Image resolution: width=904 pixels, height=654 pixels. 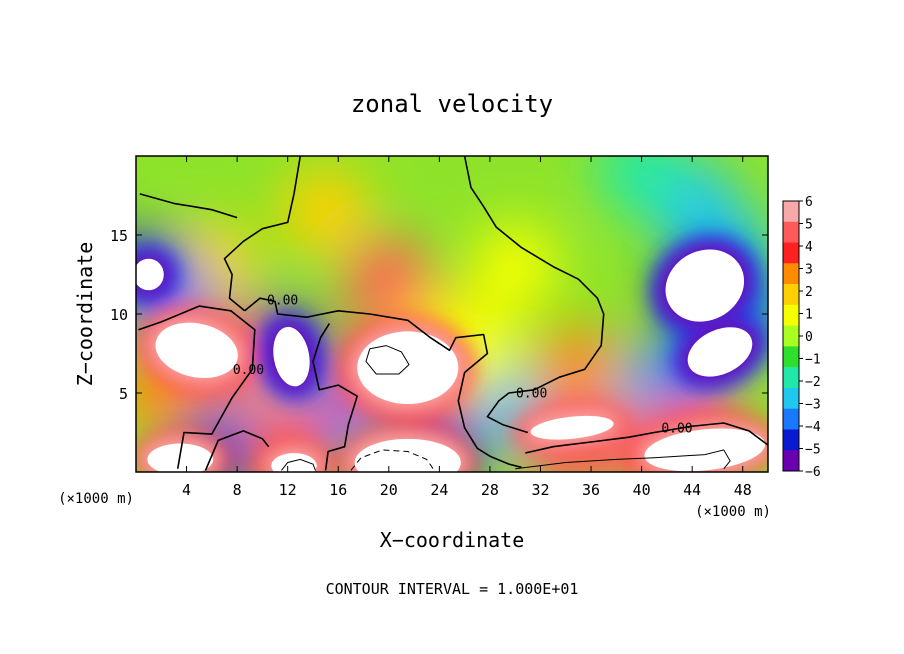 What do you see at coordinates (809, 292) in the screenshot?
I see `colorbar-label-4: 2` at bounding box center [809, 292].